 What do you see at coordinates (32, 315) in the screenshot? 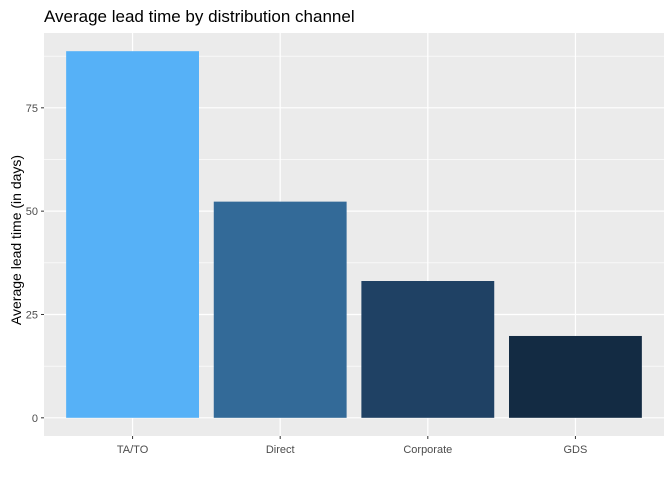
I see `y-tick-label: 25` at bounding box center [32, 315].